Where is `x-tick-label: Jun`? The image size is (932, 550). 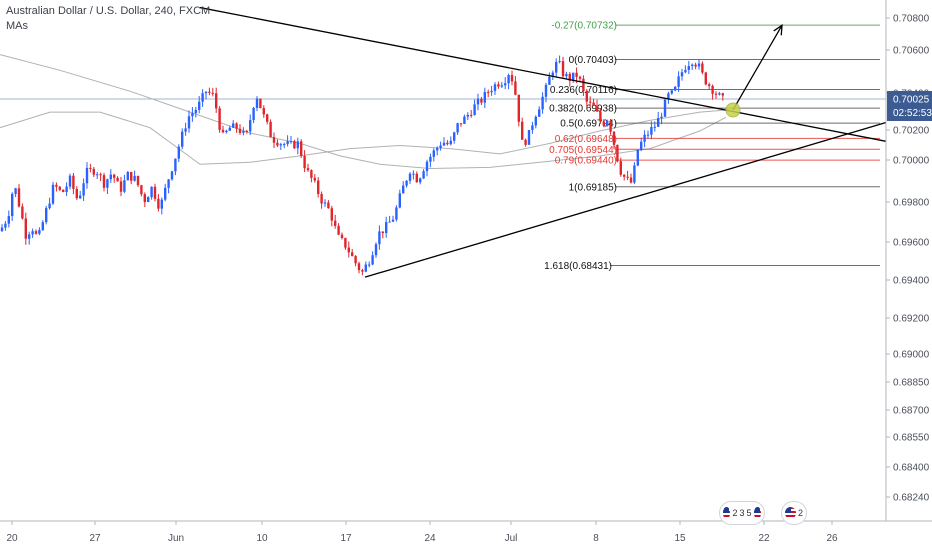
x-tick-label: Jun is located at coordinates (176, 538).